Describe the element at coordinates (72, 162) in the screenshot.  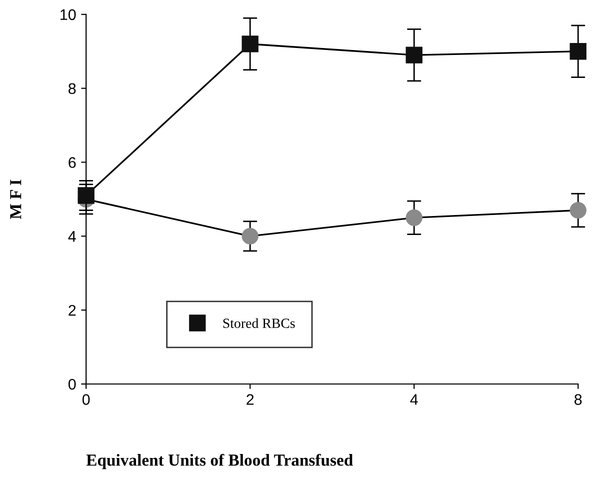
I see `y-tick-label: 6` at that location.